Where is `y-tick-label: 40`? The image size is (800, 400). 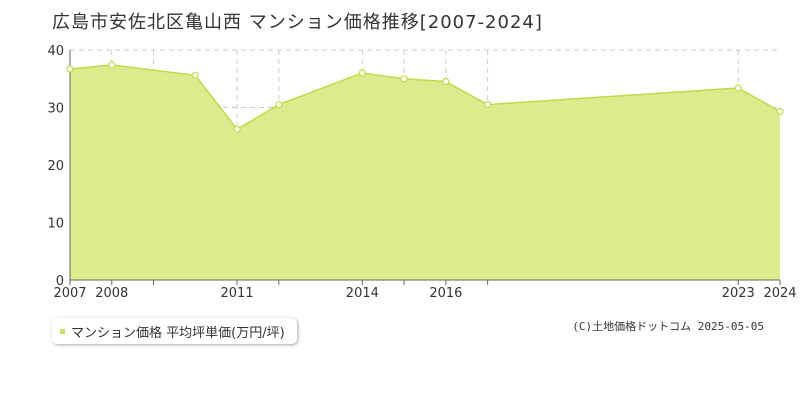
y-tick-label: 40 is located at coordinates (55, 51).